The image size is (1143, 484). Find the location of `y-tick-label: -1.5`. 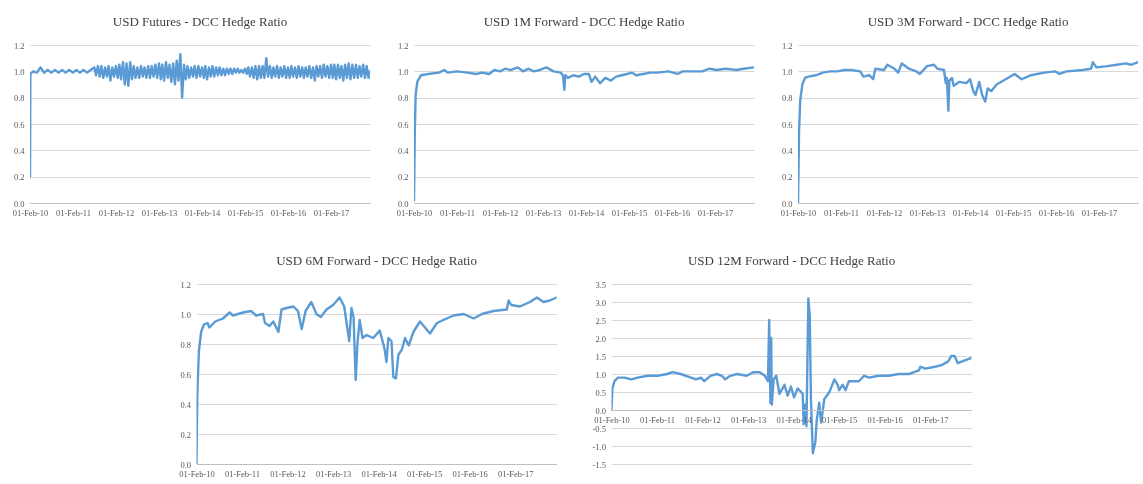

y-tick-label: -1.5 is located at coordinates (599, 464).